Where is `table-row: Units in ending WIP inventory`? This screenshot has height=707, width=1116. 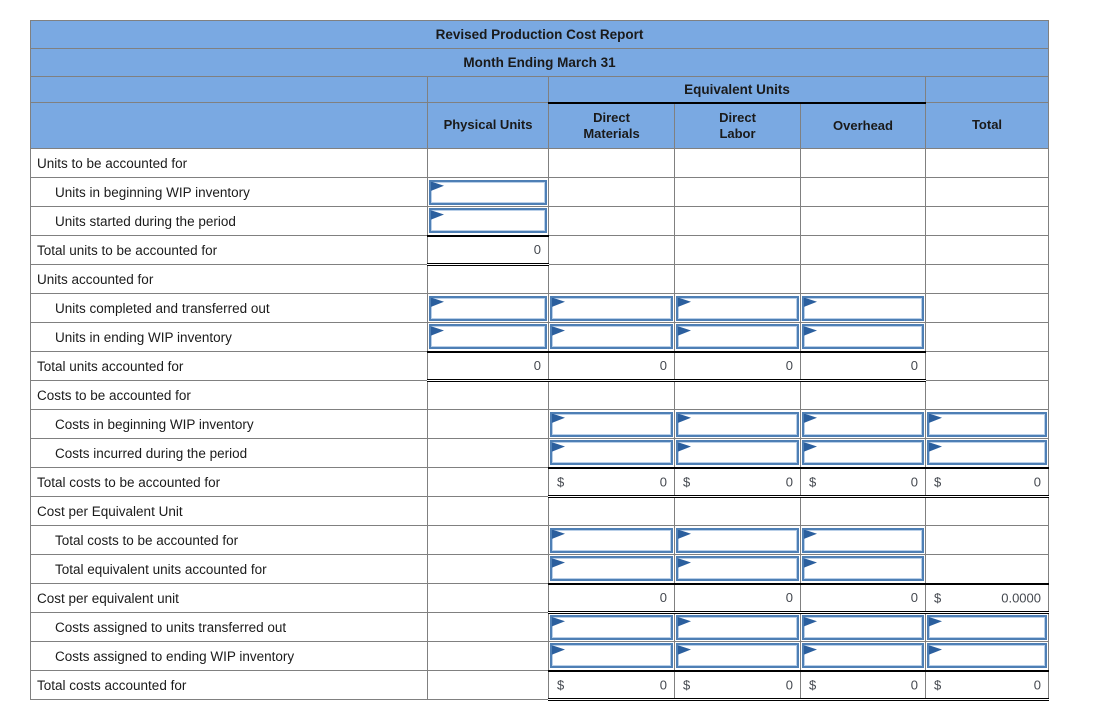 table-row: Units in ending WIP inventory is located at coordinates (539, 337).